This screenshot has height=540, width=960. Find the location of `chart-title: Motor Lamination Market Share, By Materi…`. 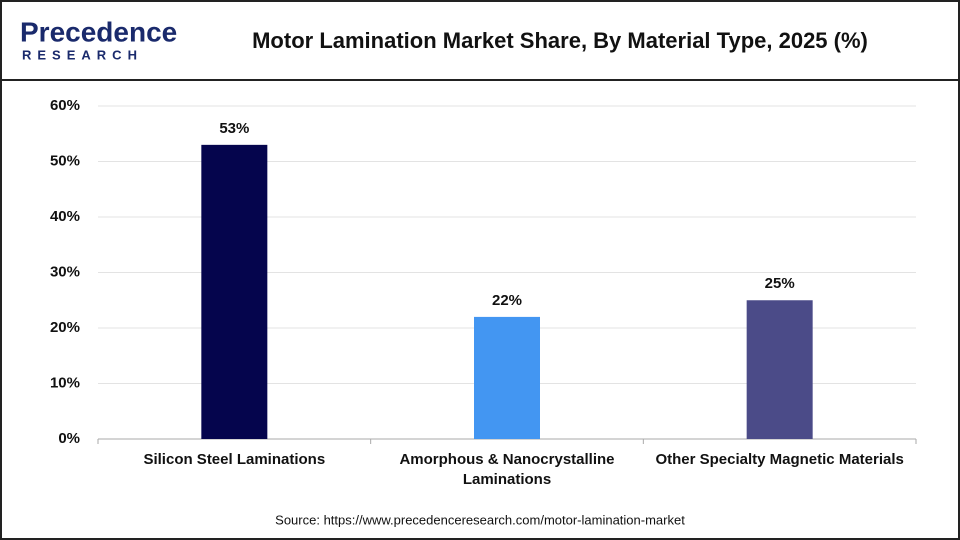

chart-title: Motor Lamination Market Share, By Materi… is located at coordinates (560, 40).